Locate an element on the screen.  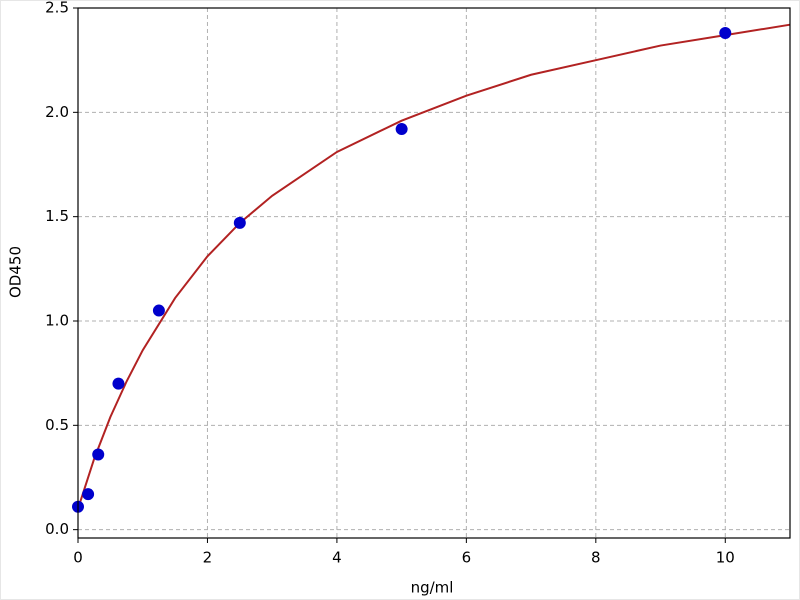
x-tick-label: 8 is located at coordinates (596, 558).